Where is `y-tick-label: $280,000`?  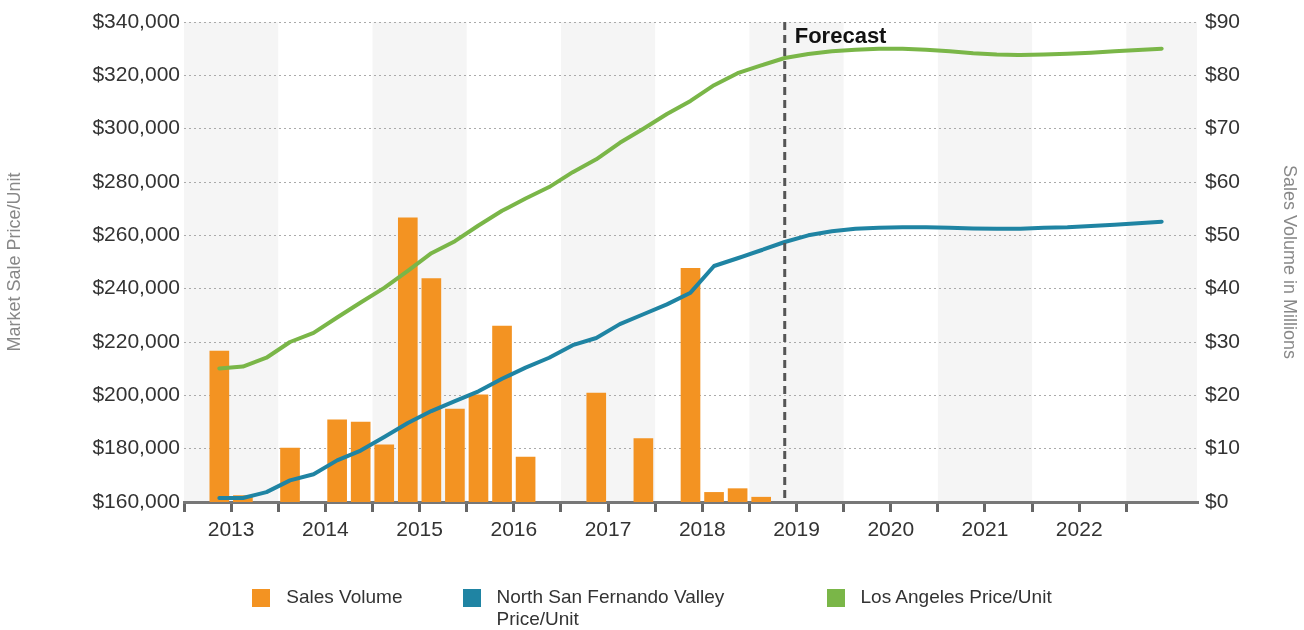
y-tick-label: $280,000 is located at coordinates (136, 180).